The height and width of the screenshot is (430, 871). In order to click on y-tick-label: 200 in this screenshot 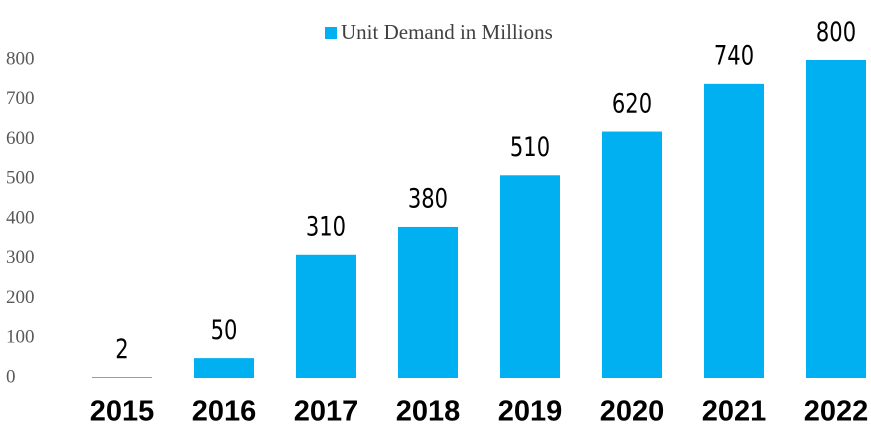, I will do `click(20, 297)`.